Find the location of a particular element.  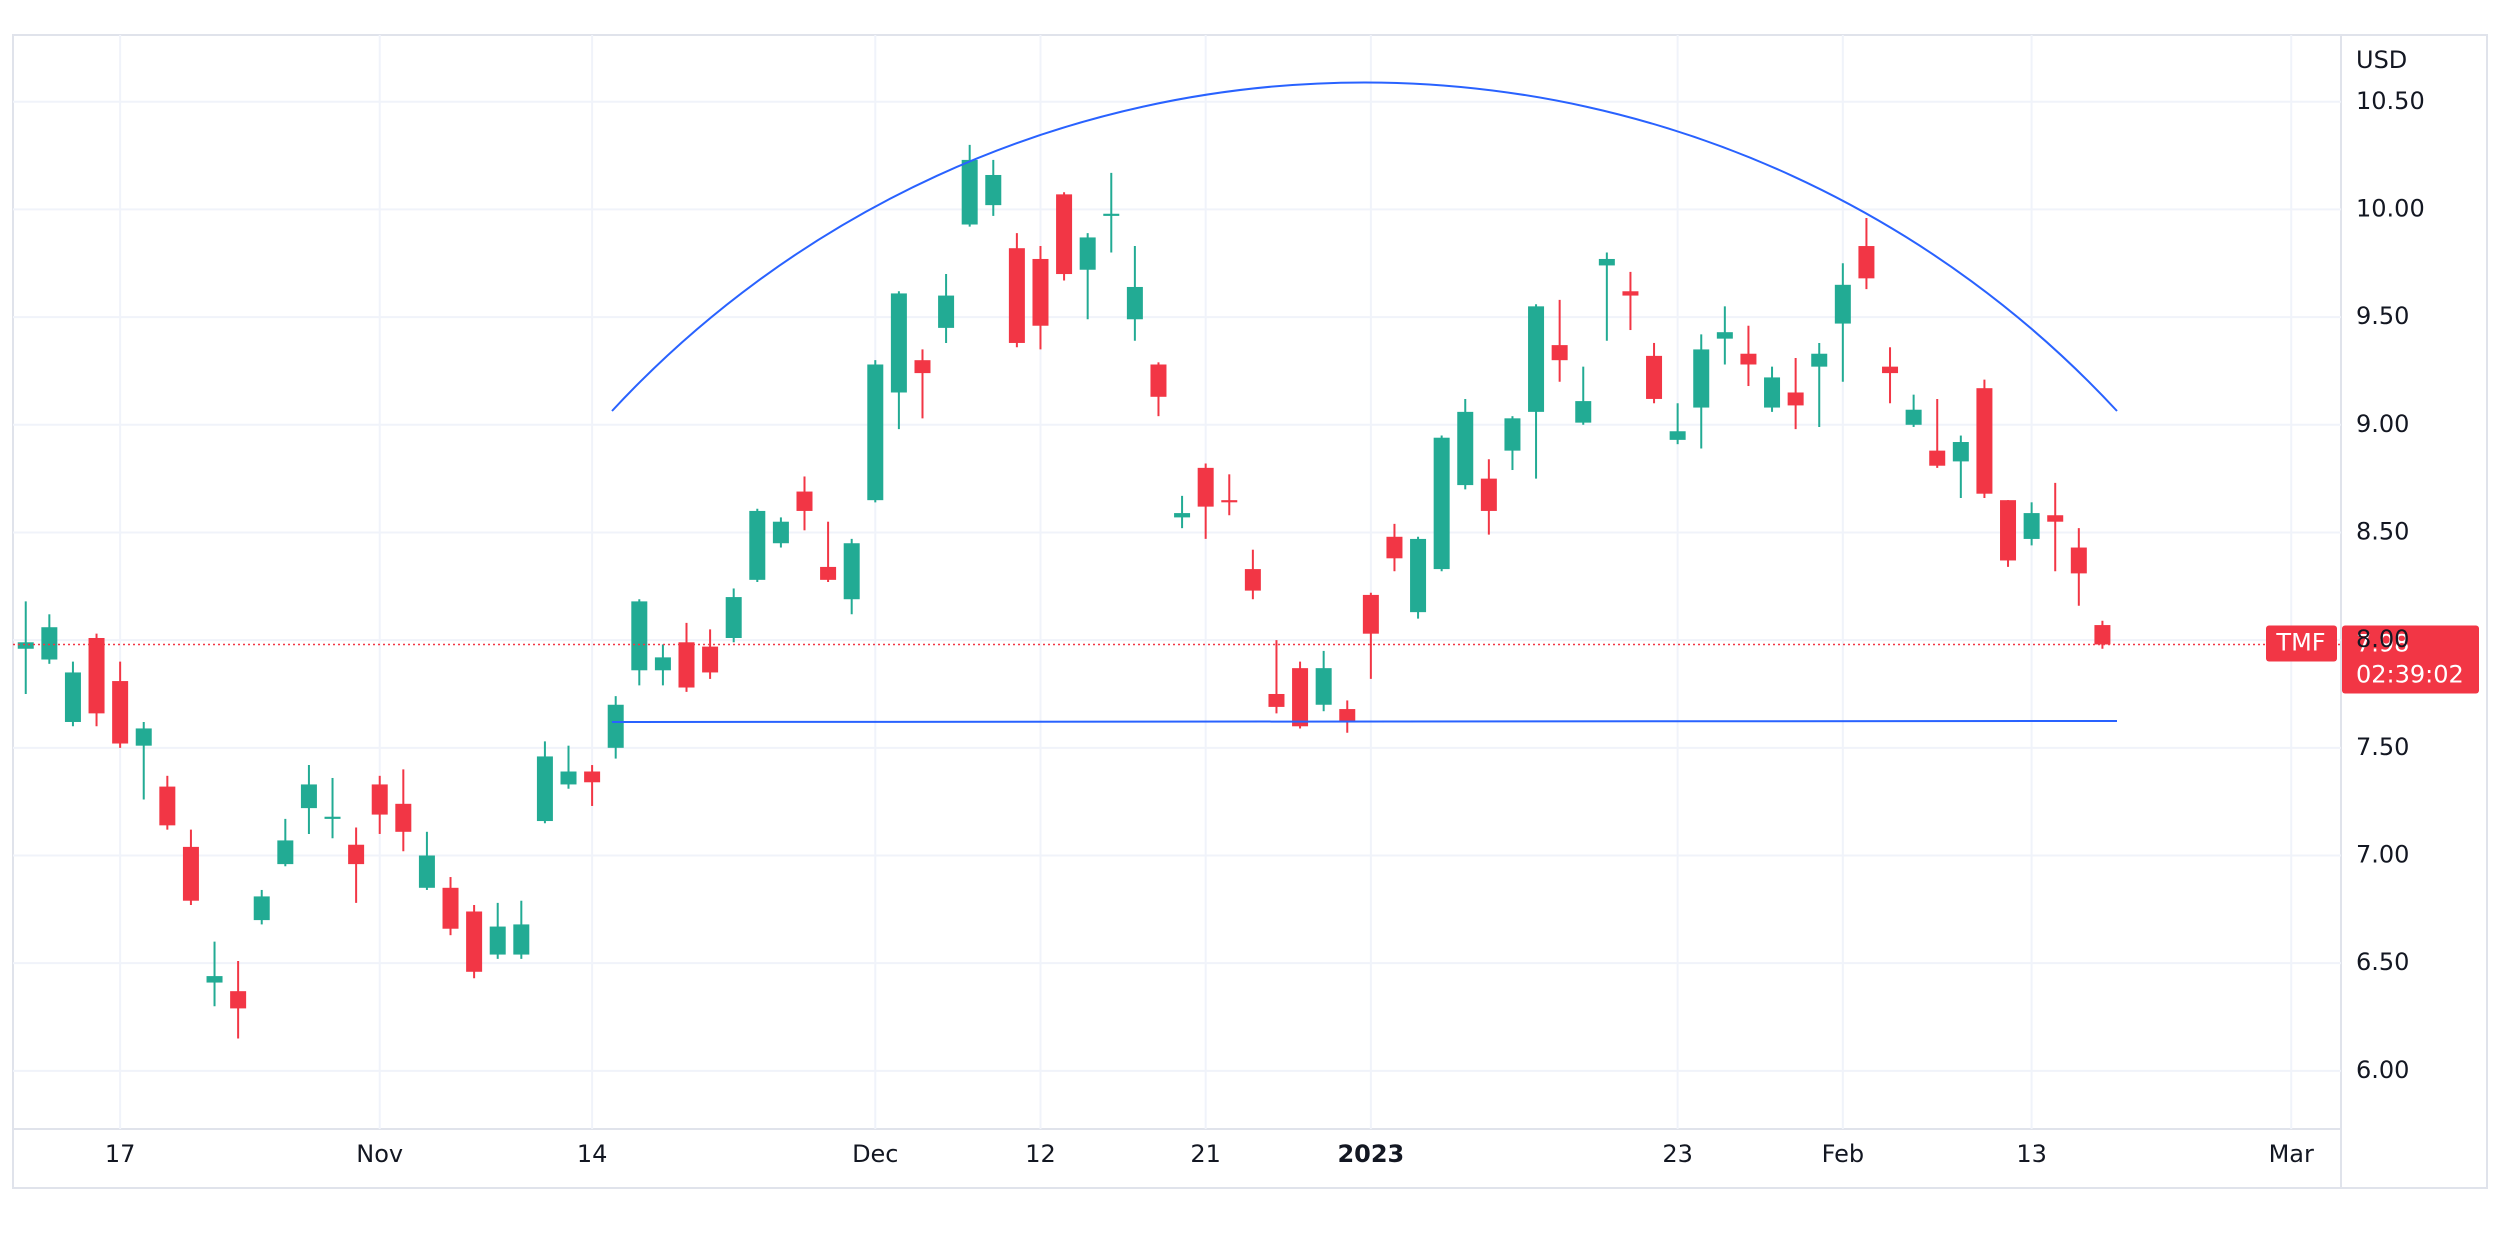

support-line is located at coordinates (1364, 721).